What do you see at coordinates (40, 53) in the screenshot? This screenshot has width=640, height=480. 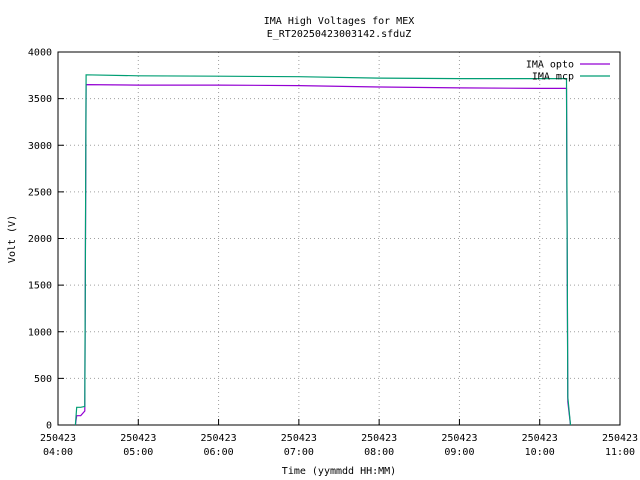 I see `y-tick-label: 4000` at bounding box center [40, 53].